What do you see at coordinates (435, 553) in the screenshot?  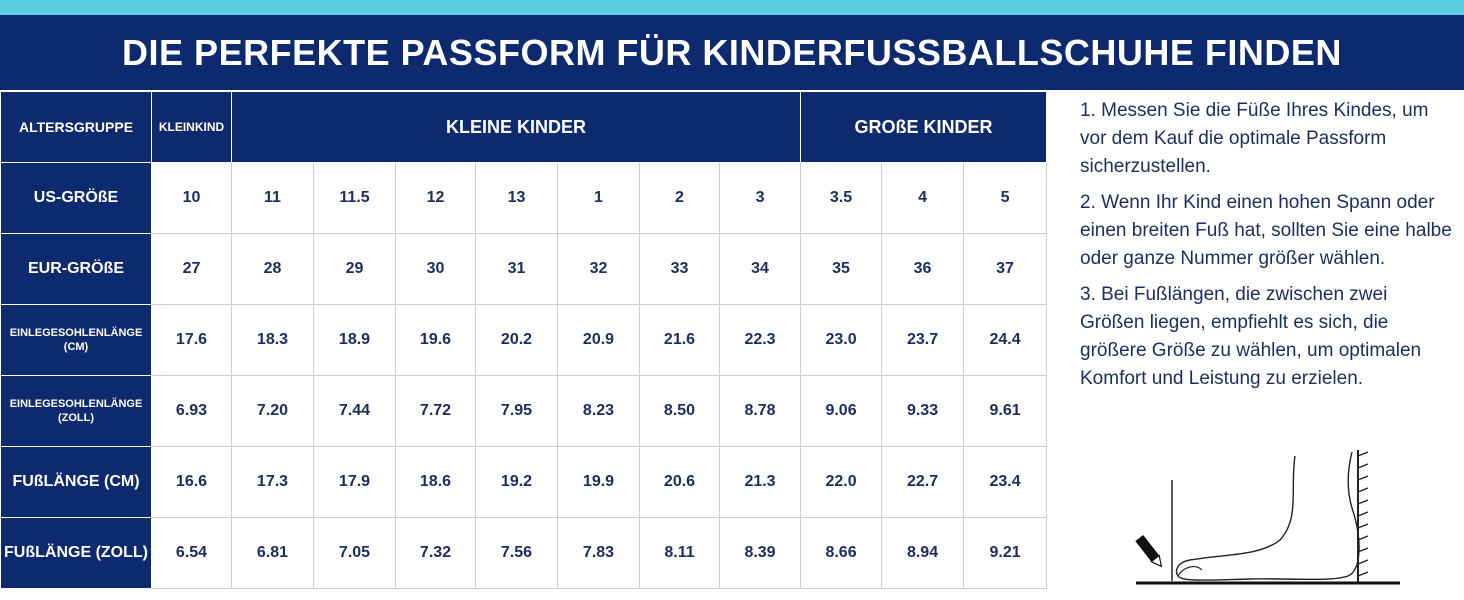 I see `table-cell: 7.32` at bounding box center [435, 553].